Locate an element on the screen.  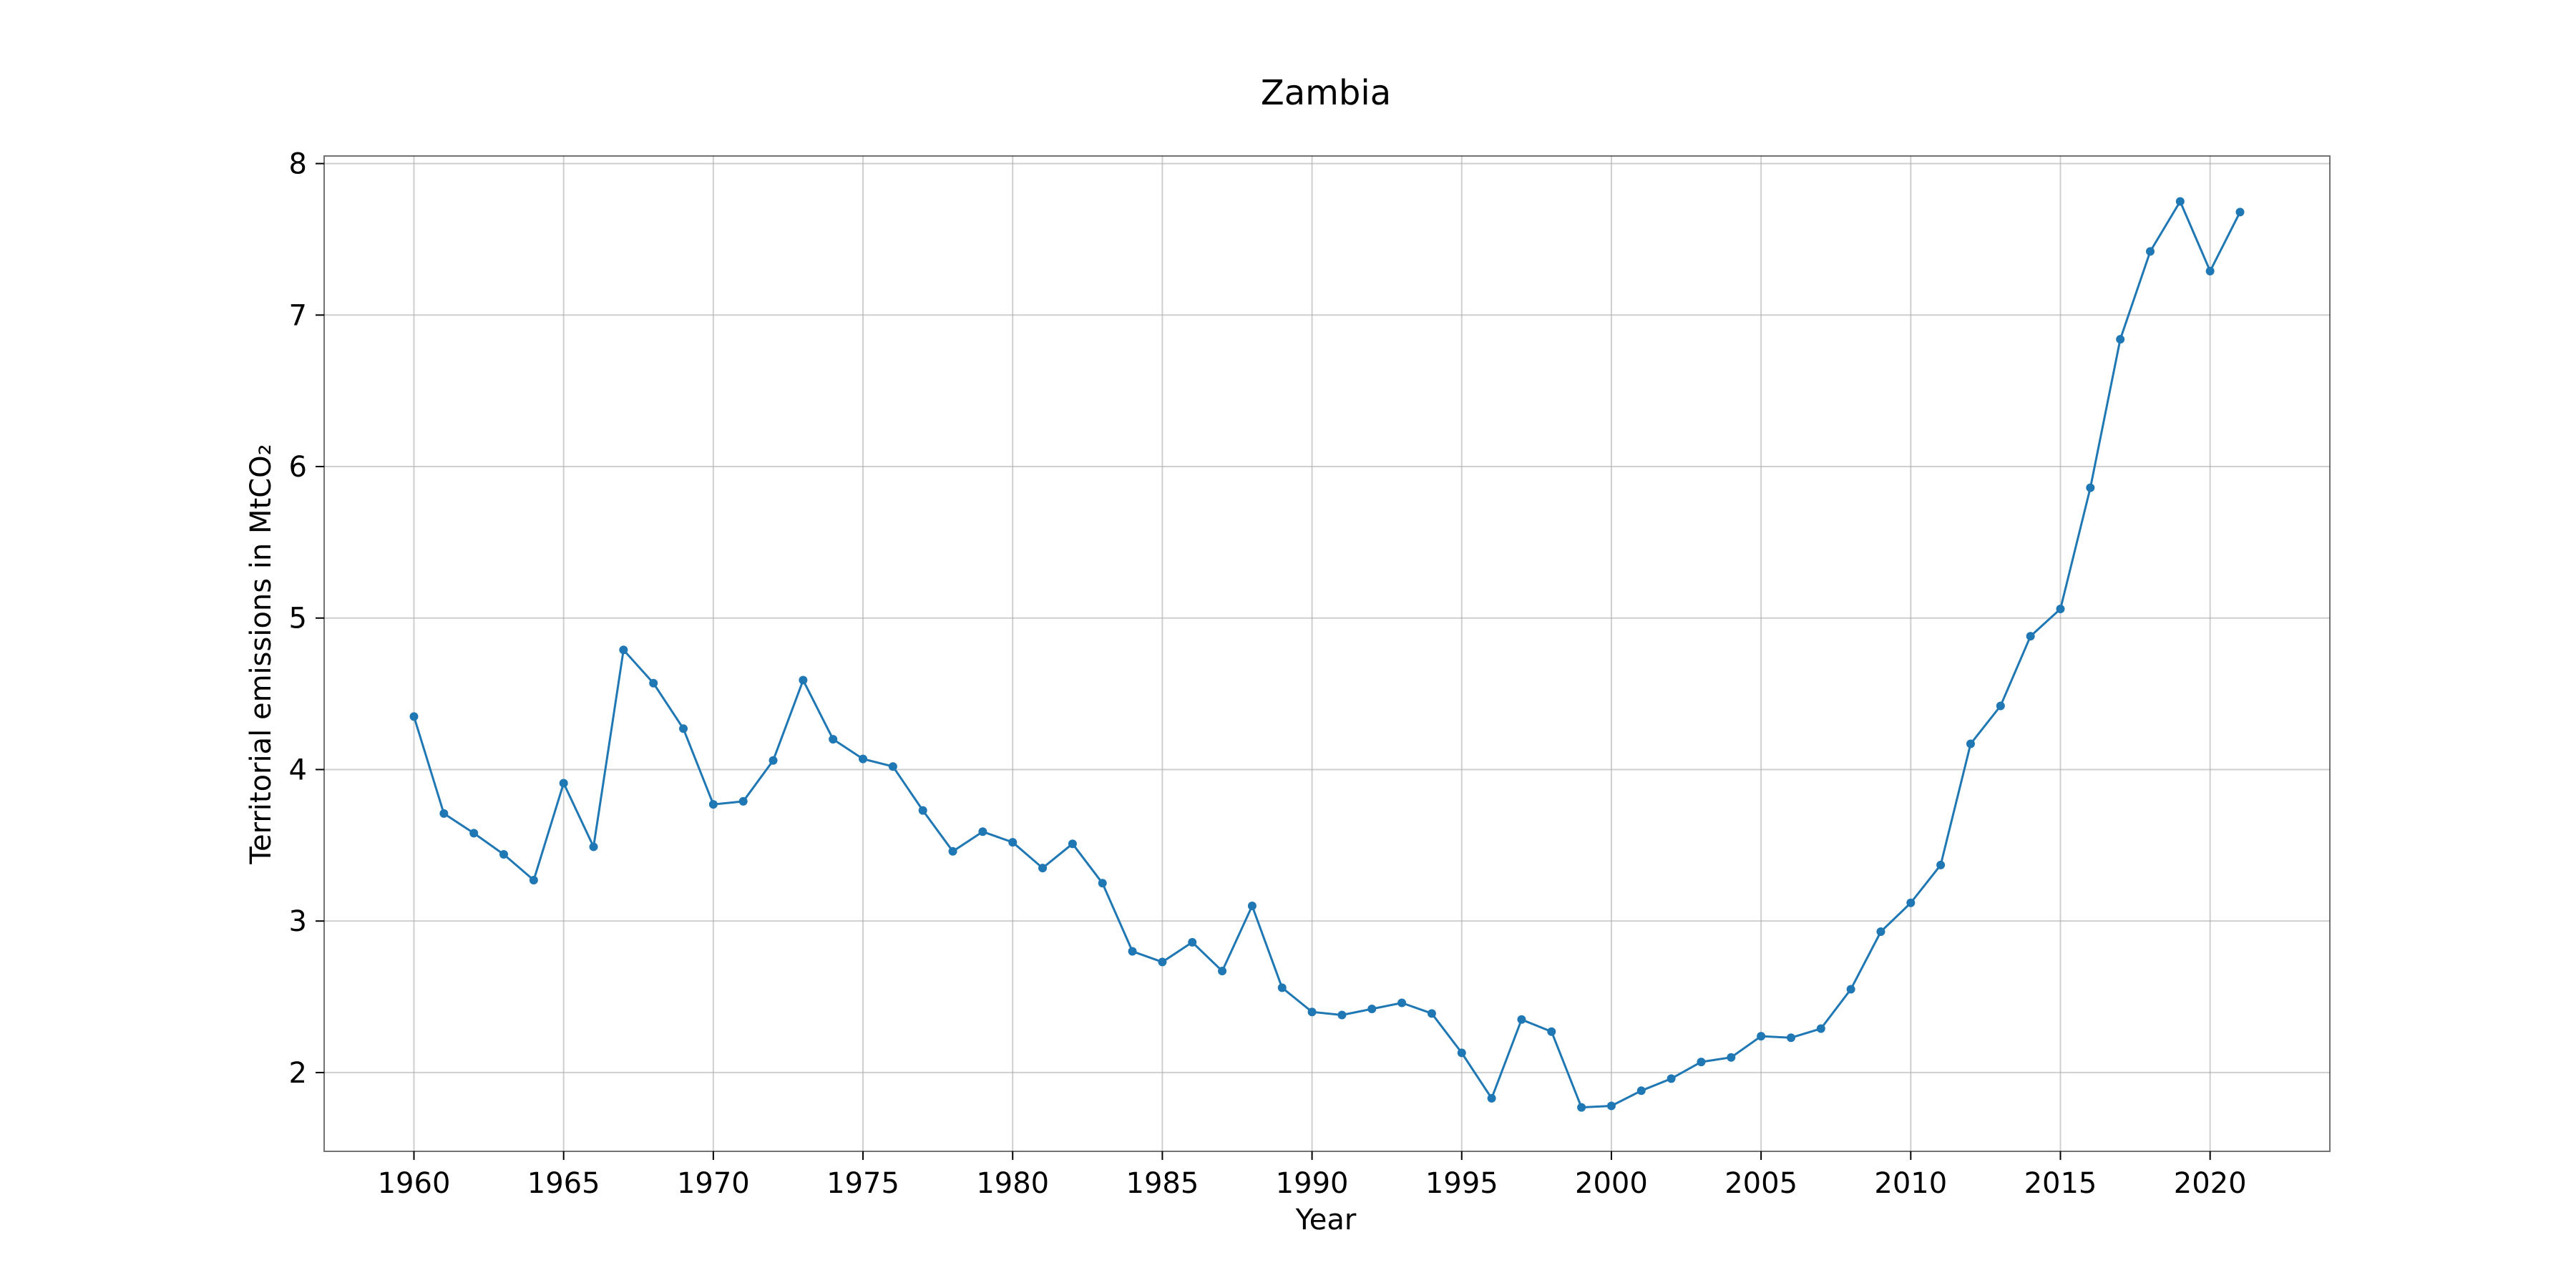
x-axis-label: Year is located at coordinates (1326, 1220).